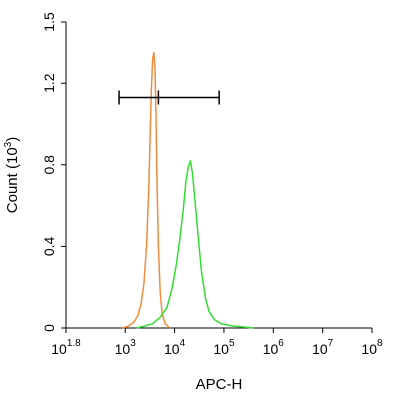 The image size is (400, 403). I want to click on y-tick-label: 0.8, so click(49, 165).